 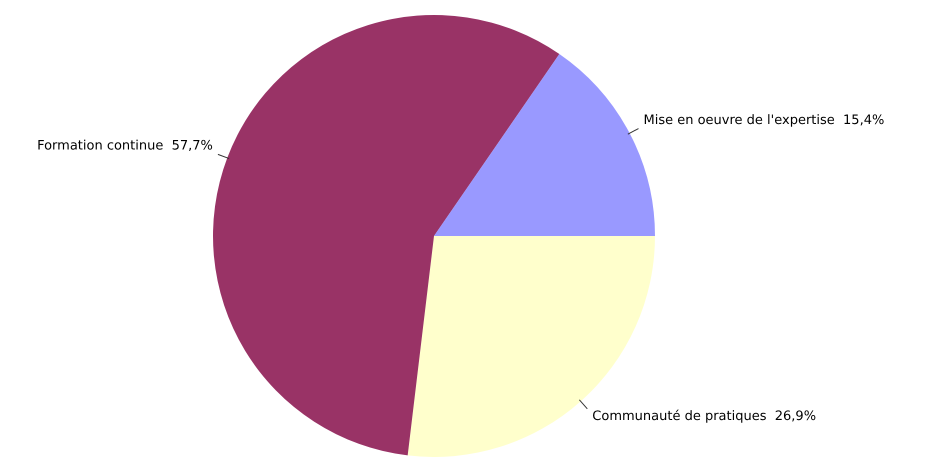 What do you see at coordinates (125, 146) in the screenshot?
I see `slice-label: Formation continue 57,7%` at bounding box center [125, 146].